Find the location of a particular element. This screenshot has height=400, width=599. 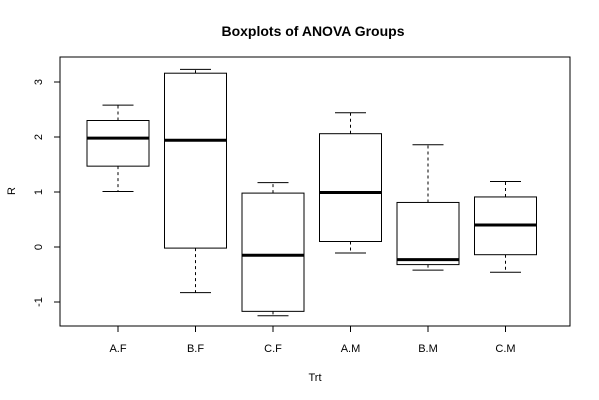

y-tick-label: 2 is located at coordinates (39, 137).